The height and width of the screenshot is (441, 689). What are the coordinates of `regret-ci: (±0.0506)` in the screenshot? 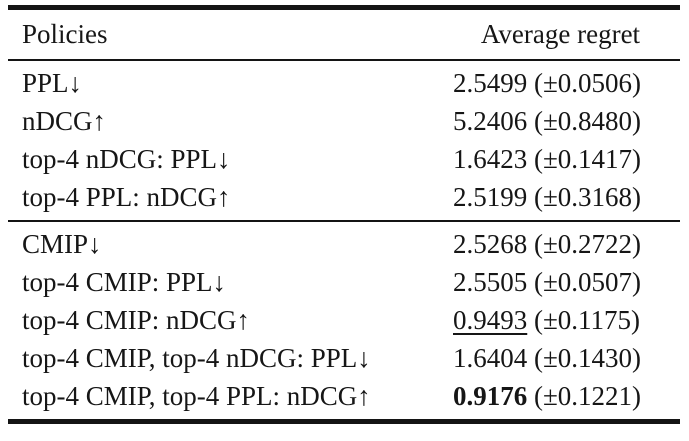 It's located at (588, 82).